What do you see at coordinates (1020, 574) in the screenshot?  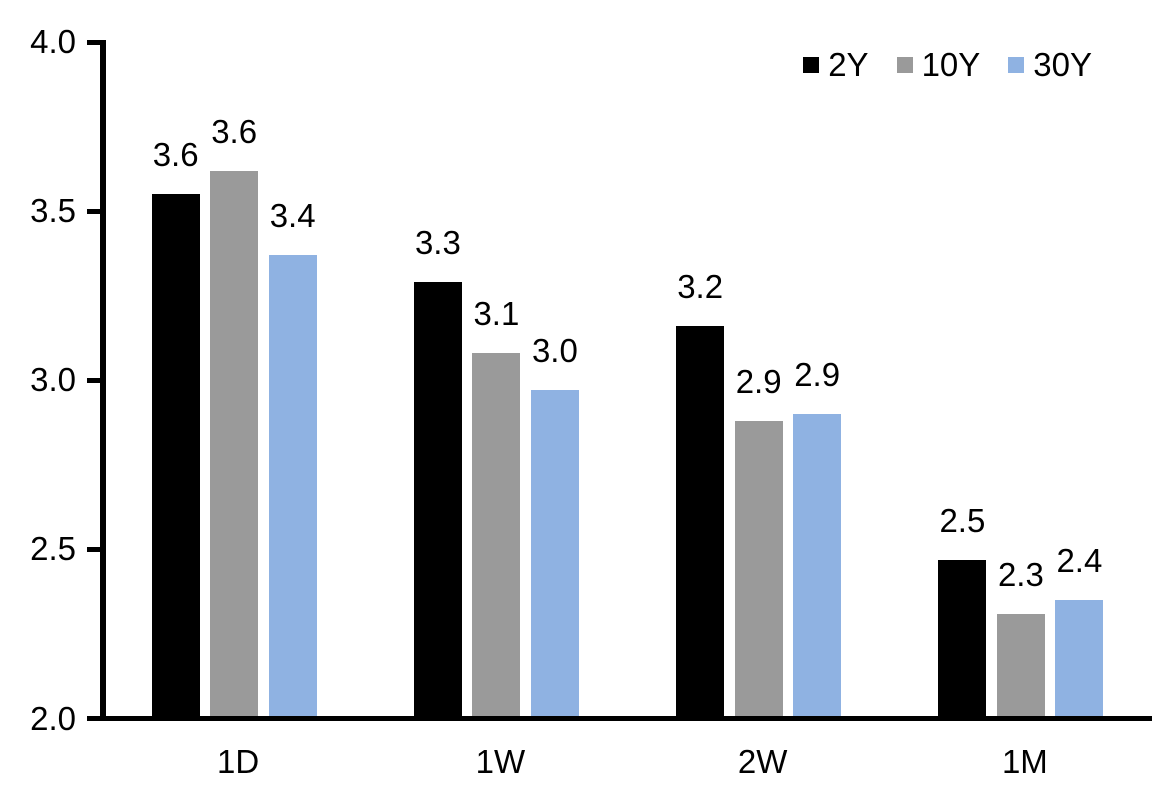 I see `bar-value-label: 2.3` at bounding box center [1020, 574].